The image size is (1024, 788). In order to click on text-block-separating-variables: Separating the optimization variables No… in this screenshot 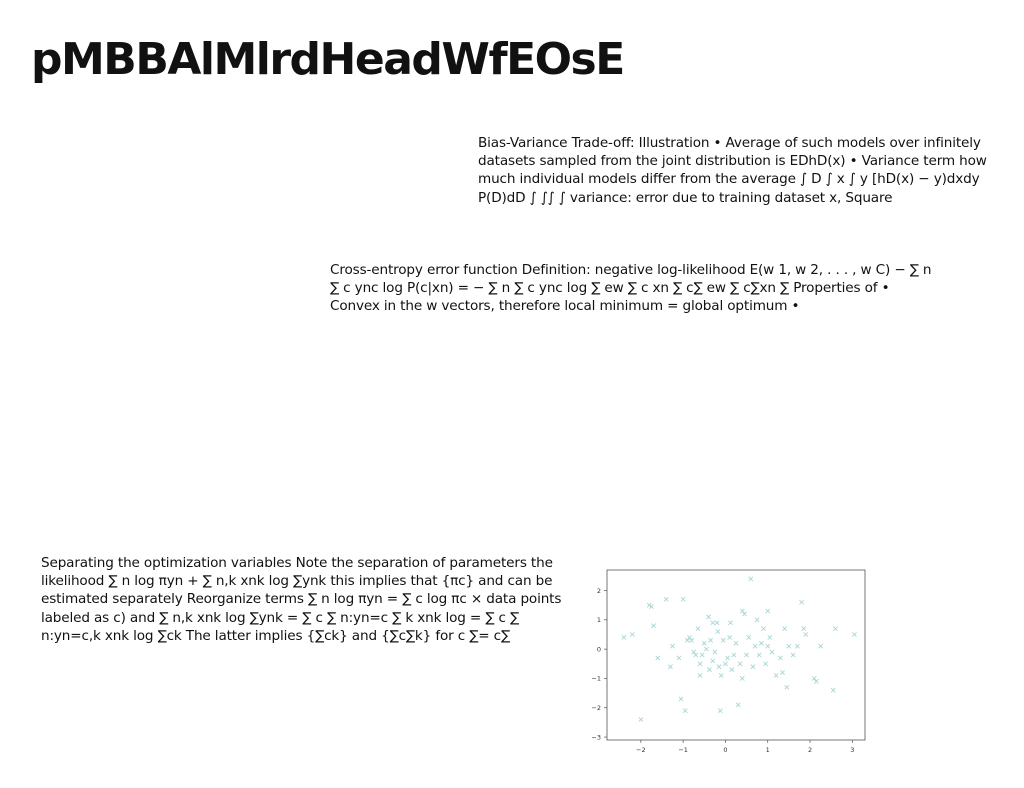, I will do `click(301, 599)`.